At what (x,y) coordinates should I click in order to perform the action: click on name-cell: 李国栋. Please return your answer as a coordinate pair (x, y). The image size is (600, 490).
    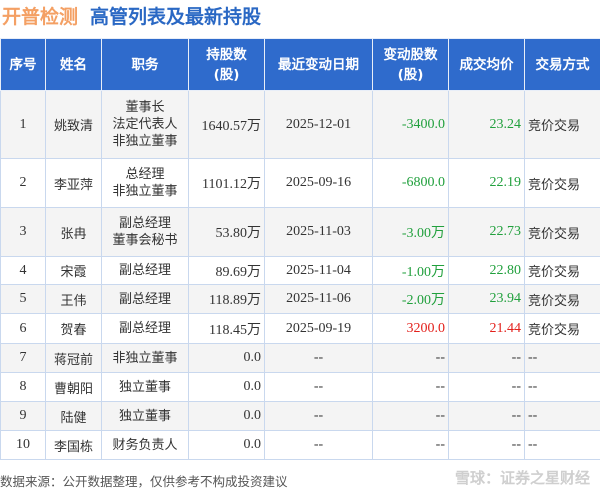
    Looking at the image, I should click on (73, 445).